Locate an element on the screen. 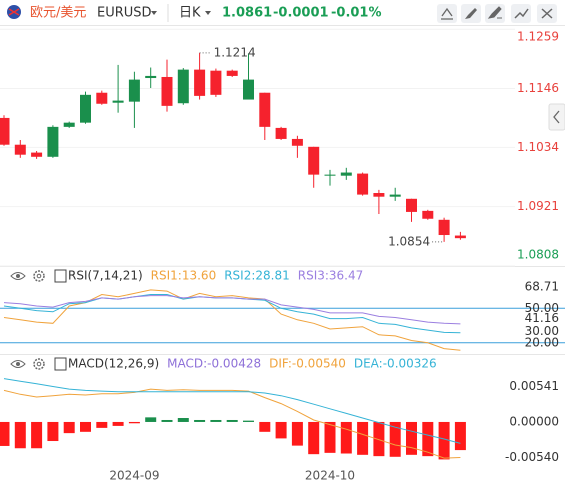 This screenshot has height=487, width=565. y-tick-label: 1.1034 is located at coordinates (538, 147).